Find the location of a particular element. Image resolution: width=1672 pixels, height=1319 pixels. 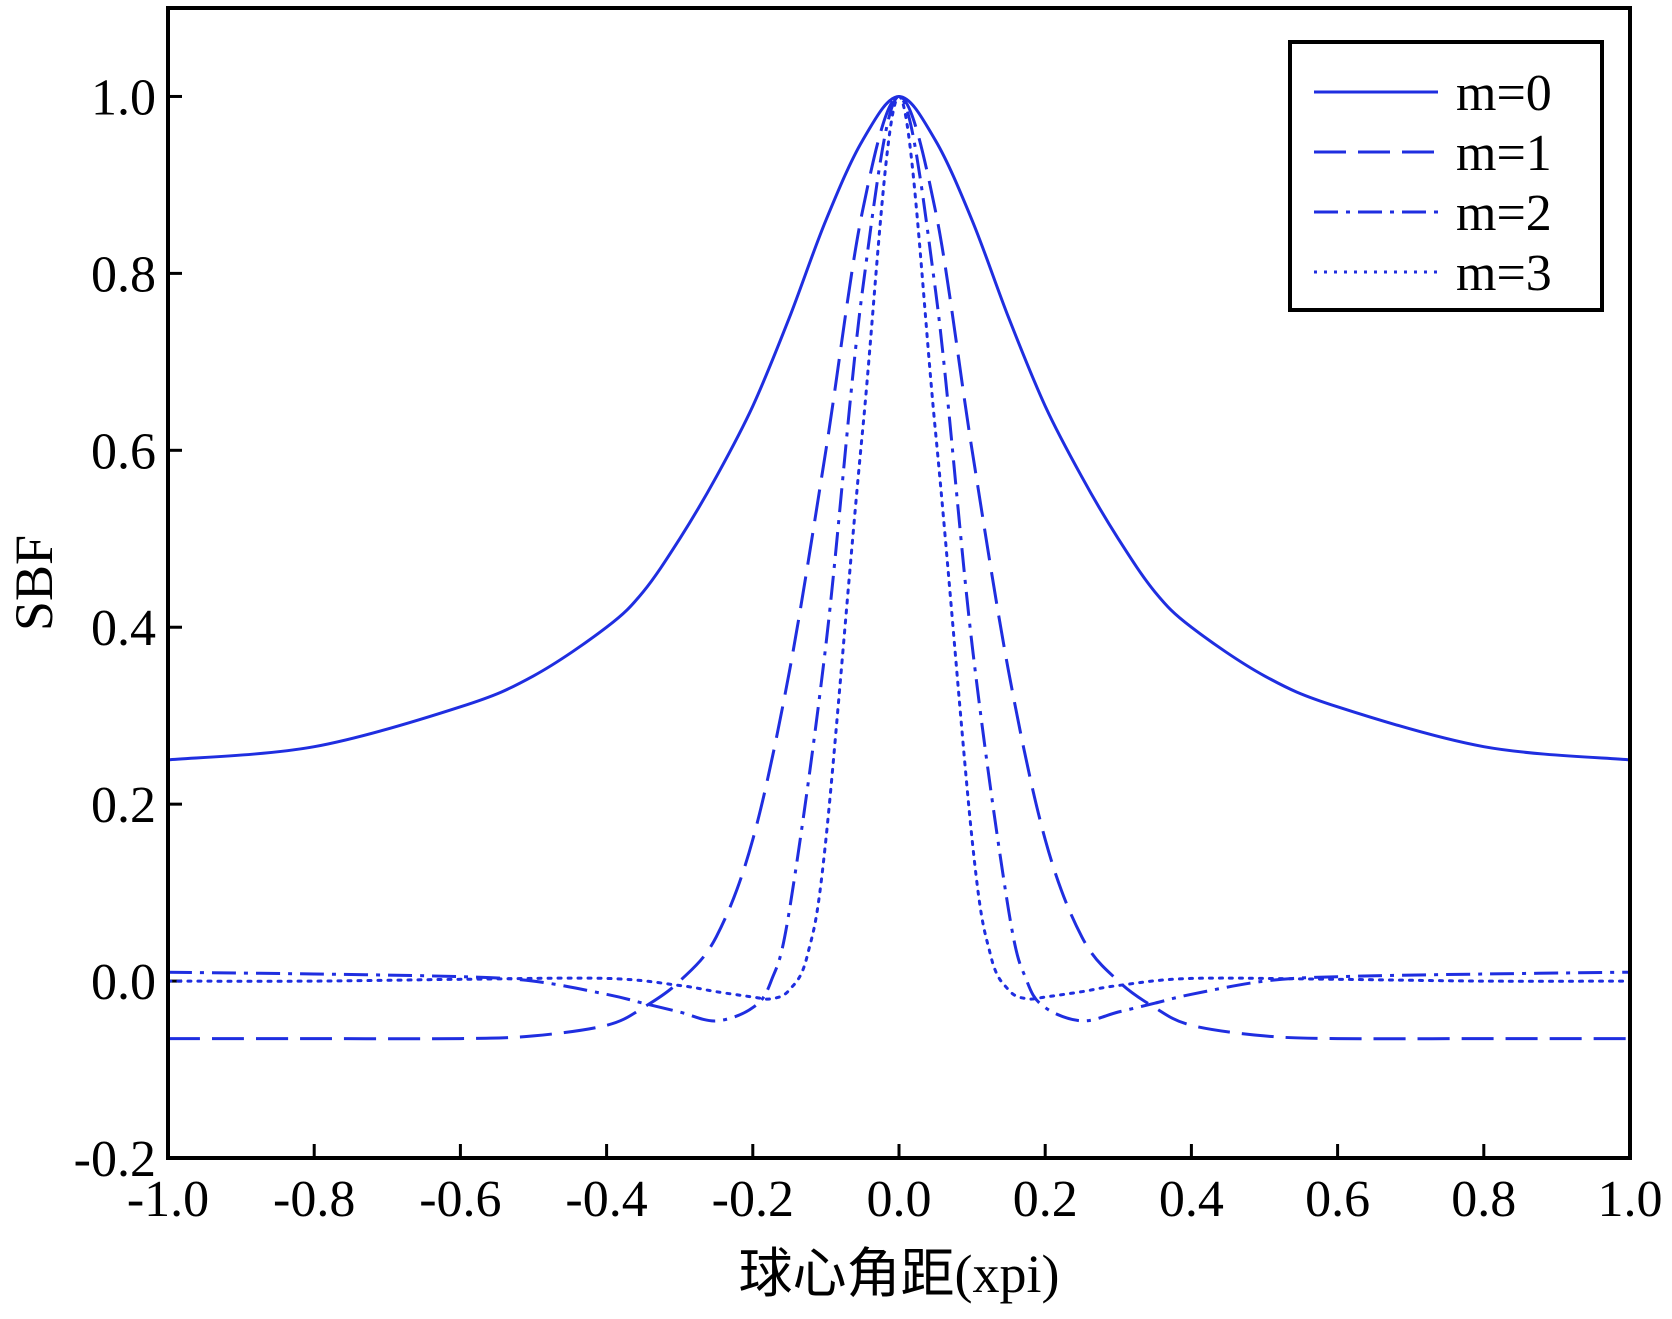

x-tick-label: -0.6 is located at coordinates (460, 1199).